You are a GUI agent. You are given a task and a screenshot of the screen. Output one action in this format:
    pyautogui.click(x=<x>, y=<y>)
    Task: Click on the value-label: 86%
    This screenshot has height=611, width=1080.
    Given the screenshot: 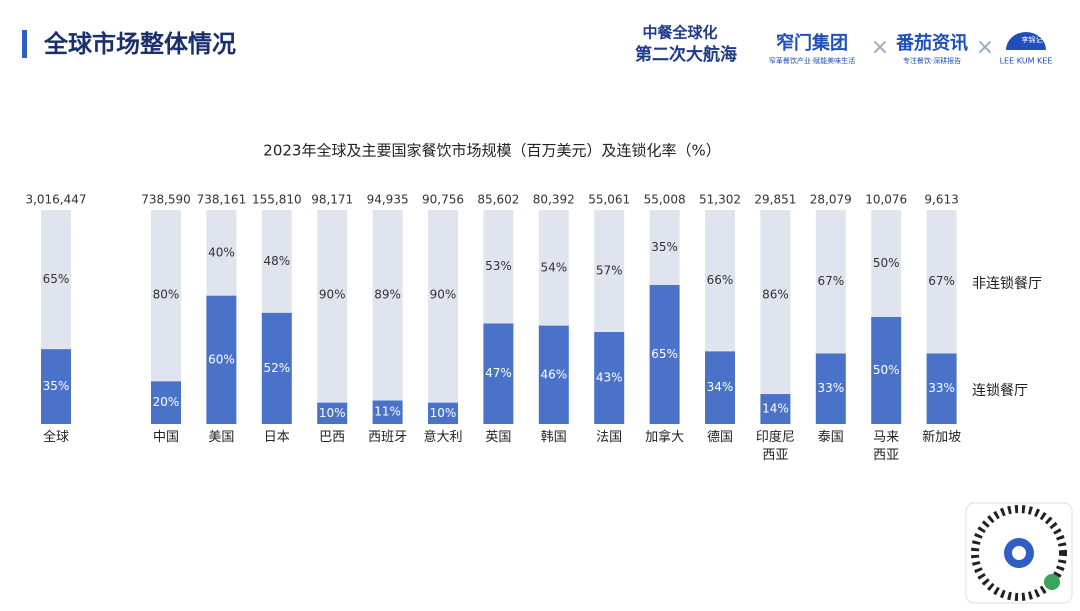 What is the action you would take?
    pyautogui.click(x=775, y=295)
    